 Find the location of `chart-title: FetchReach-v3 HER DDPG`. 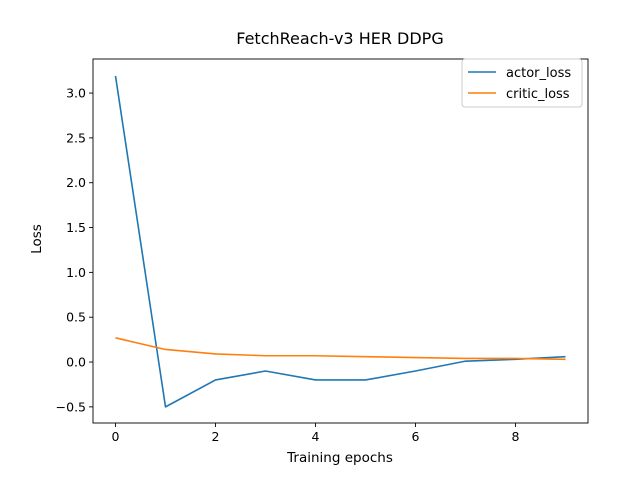

chart-title: FetchReach-v3 HER DDPG is located at coordinates (339, 38).